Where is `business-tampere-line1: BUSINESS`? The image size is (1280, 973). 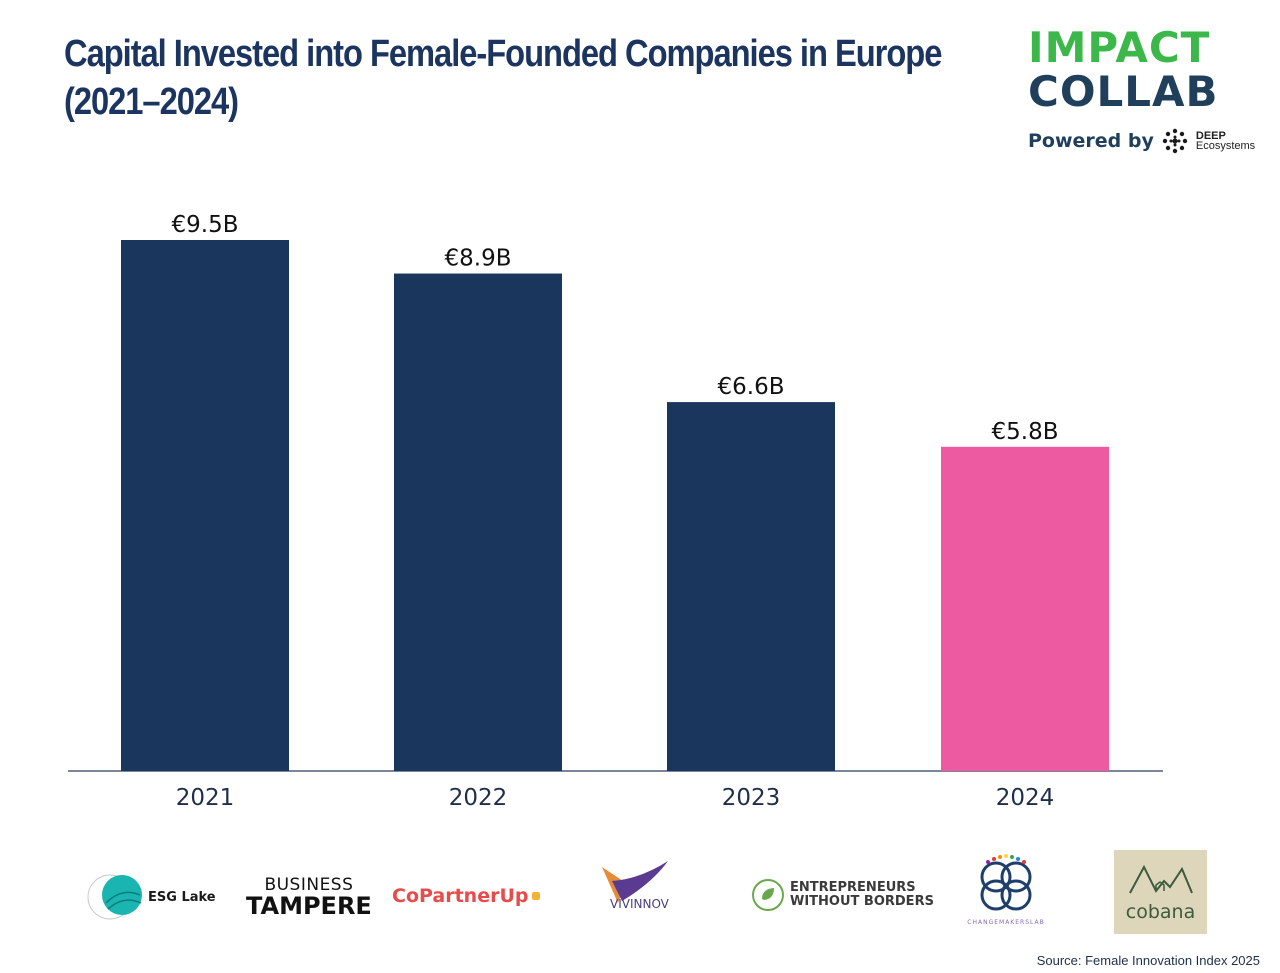 business-tampere-line1: BUSINESS is located at coordinates (309, 885).